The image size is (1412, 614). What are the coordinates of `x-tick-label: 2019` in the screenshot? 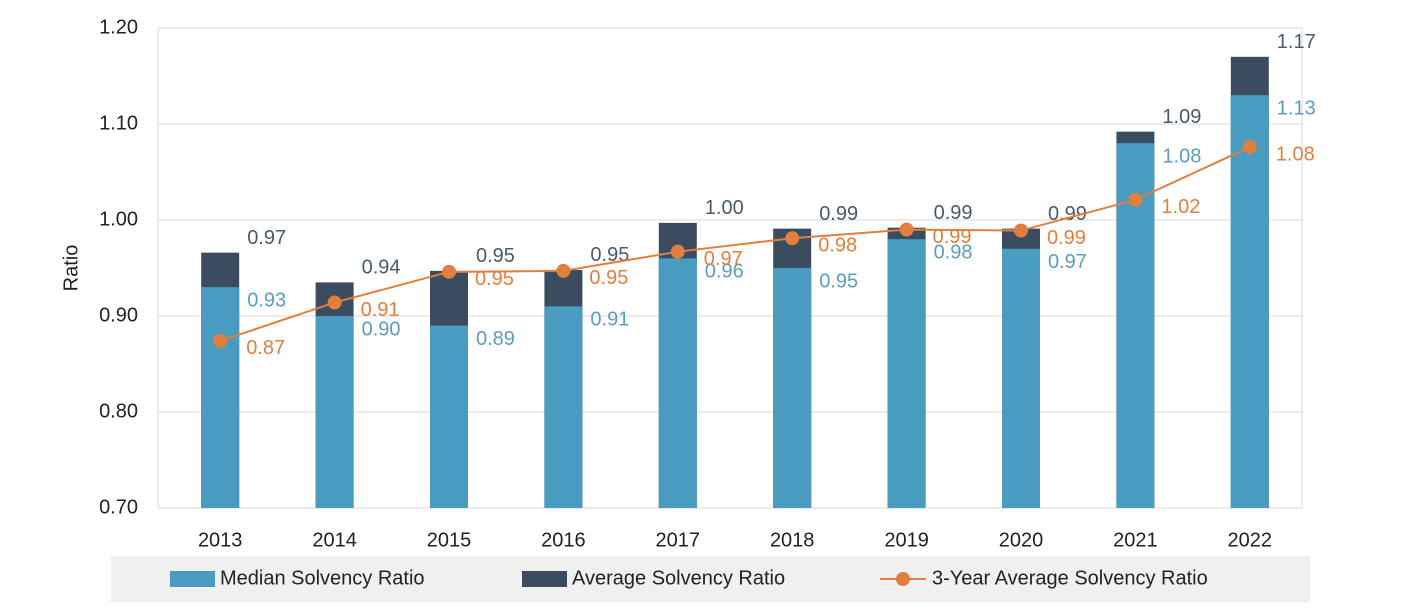 It's located at (906, 540).